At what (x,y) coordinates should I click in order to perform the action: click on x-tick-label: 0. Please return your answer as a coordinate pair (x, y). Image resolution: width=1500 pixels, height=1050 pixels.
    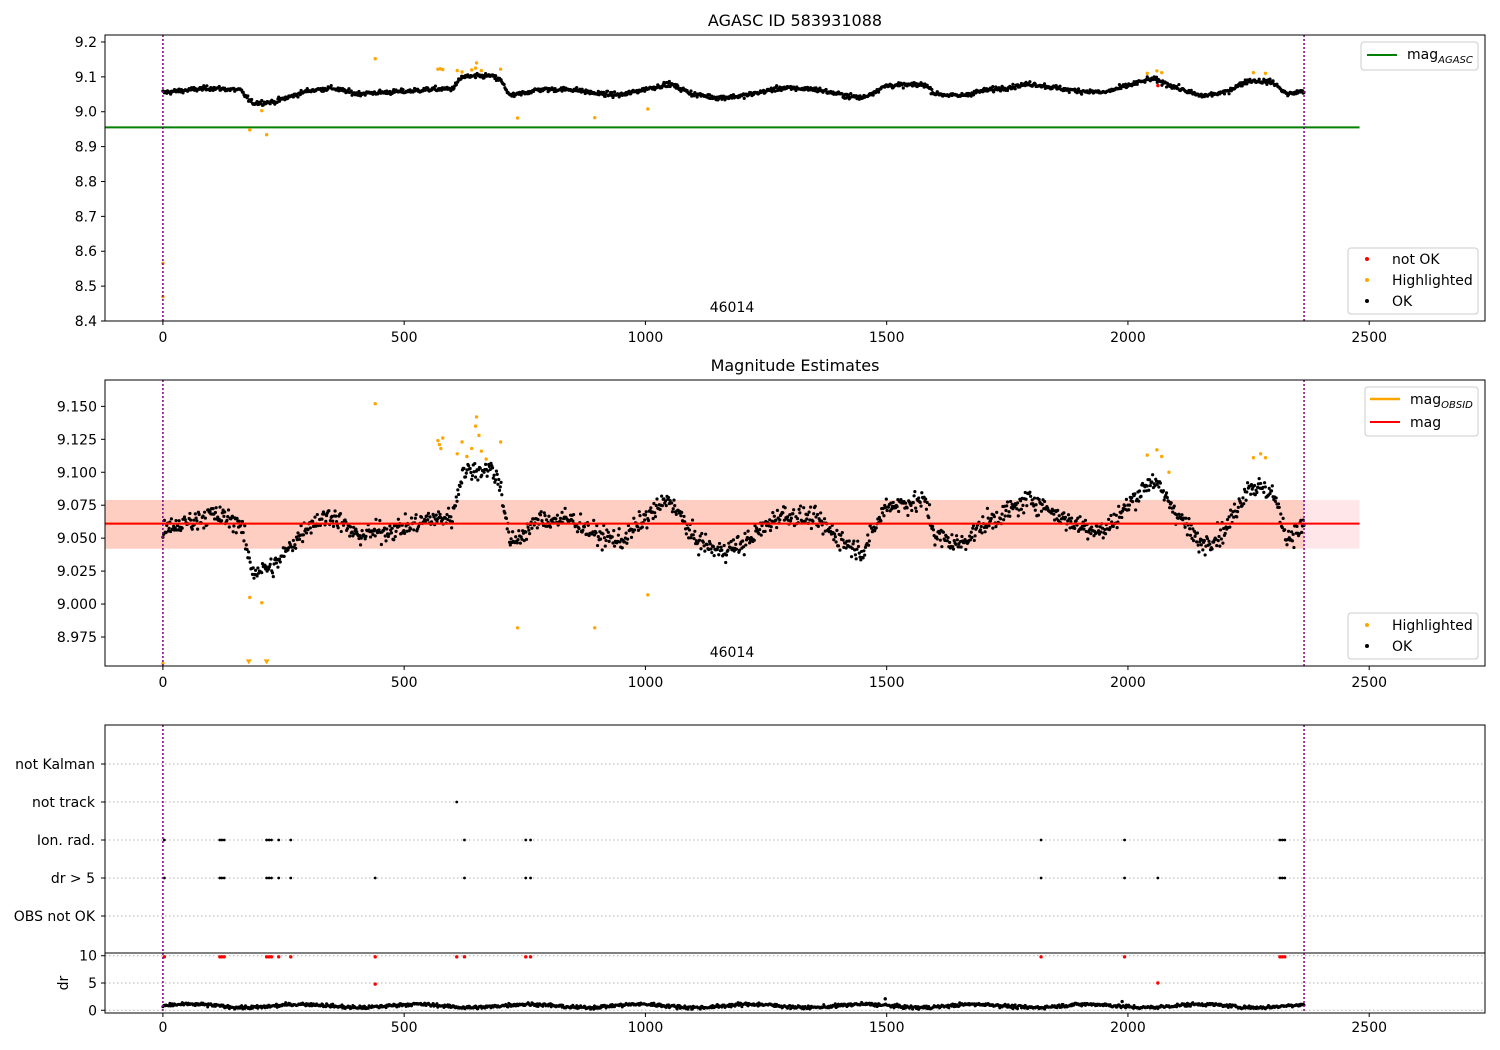
    Looking at the image, I should click on (162, 1028).